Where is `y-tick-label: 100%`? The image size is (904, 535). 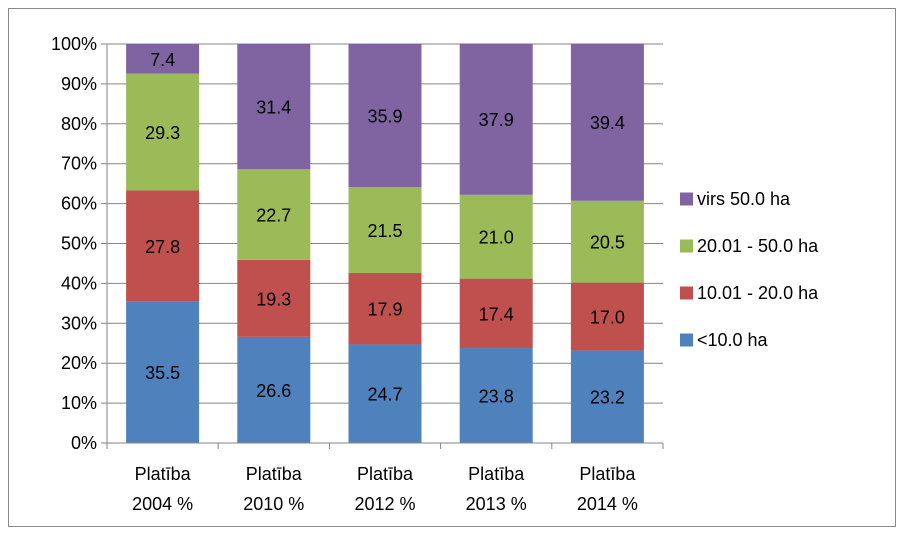
y-tick-label: 100% is located at coordinates (74, 44).